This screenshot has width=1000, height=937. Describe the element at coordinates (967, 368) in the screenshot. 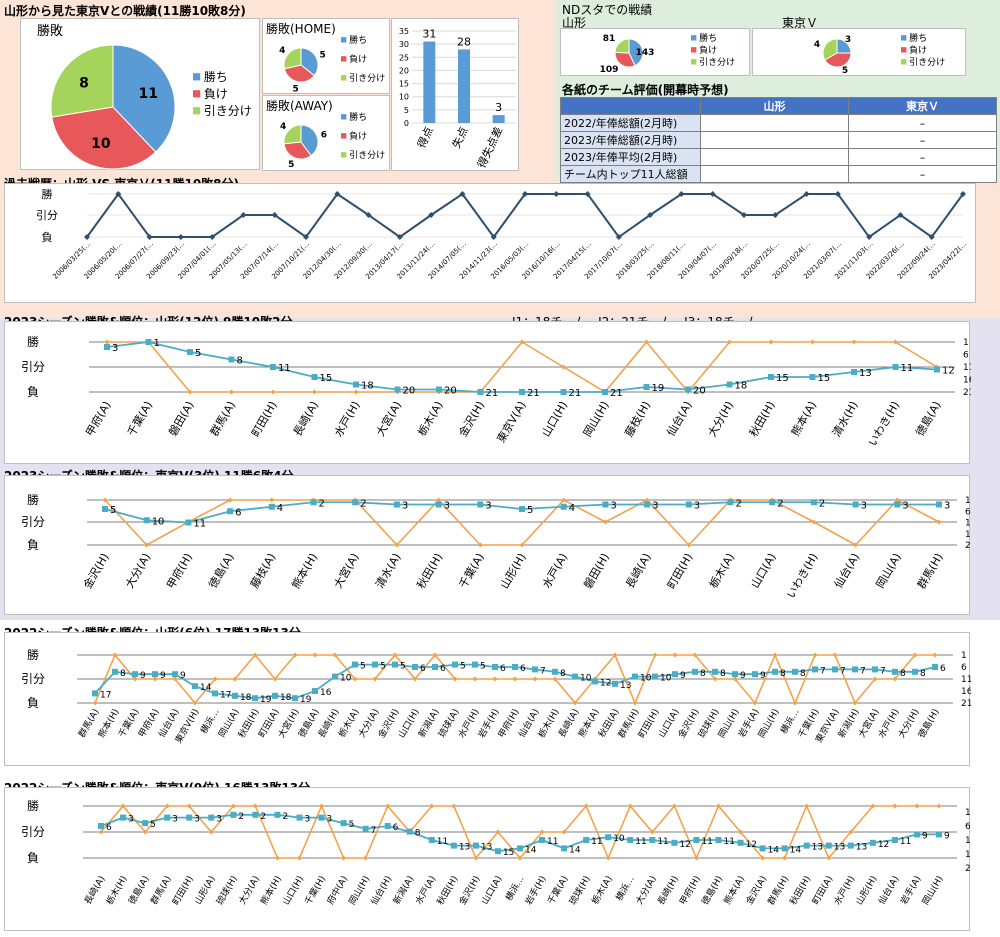

I see `season-rank-axis-label: 11` at that location.